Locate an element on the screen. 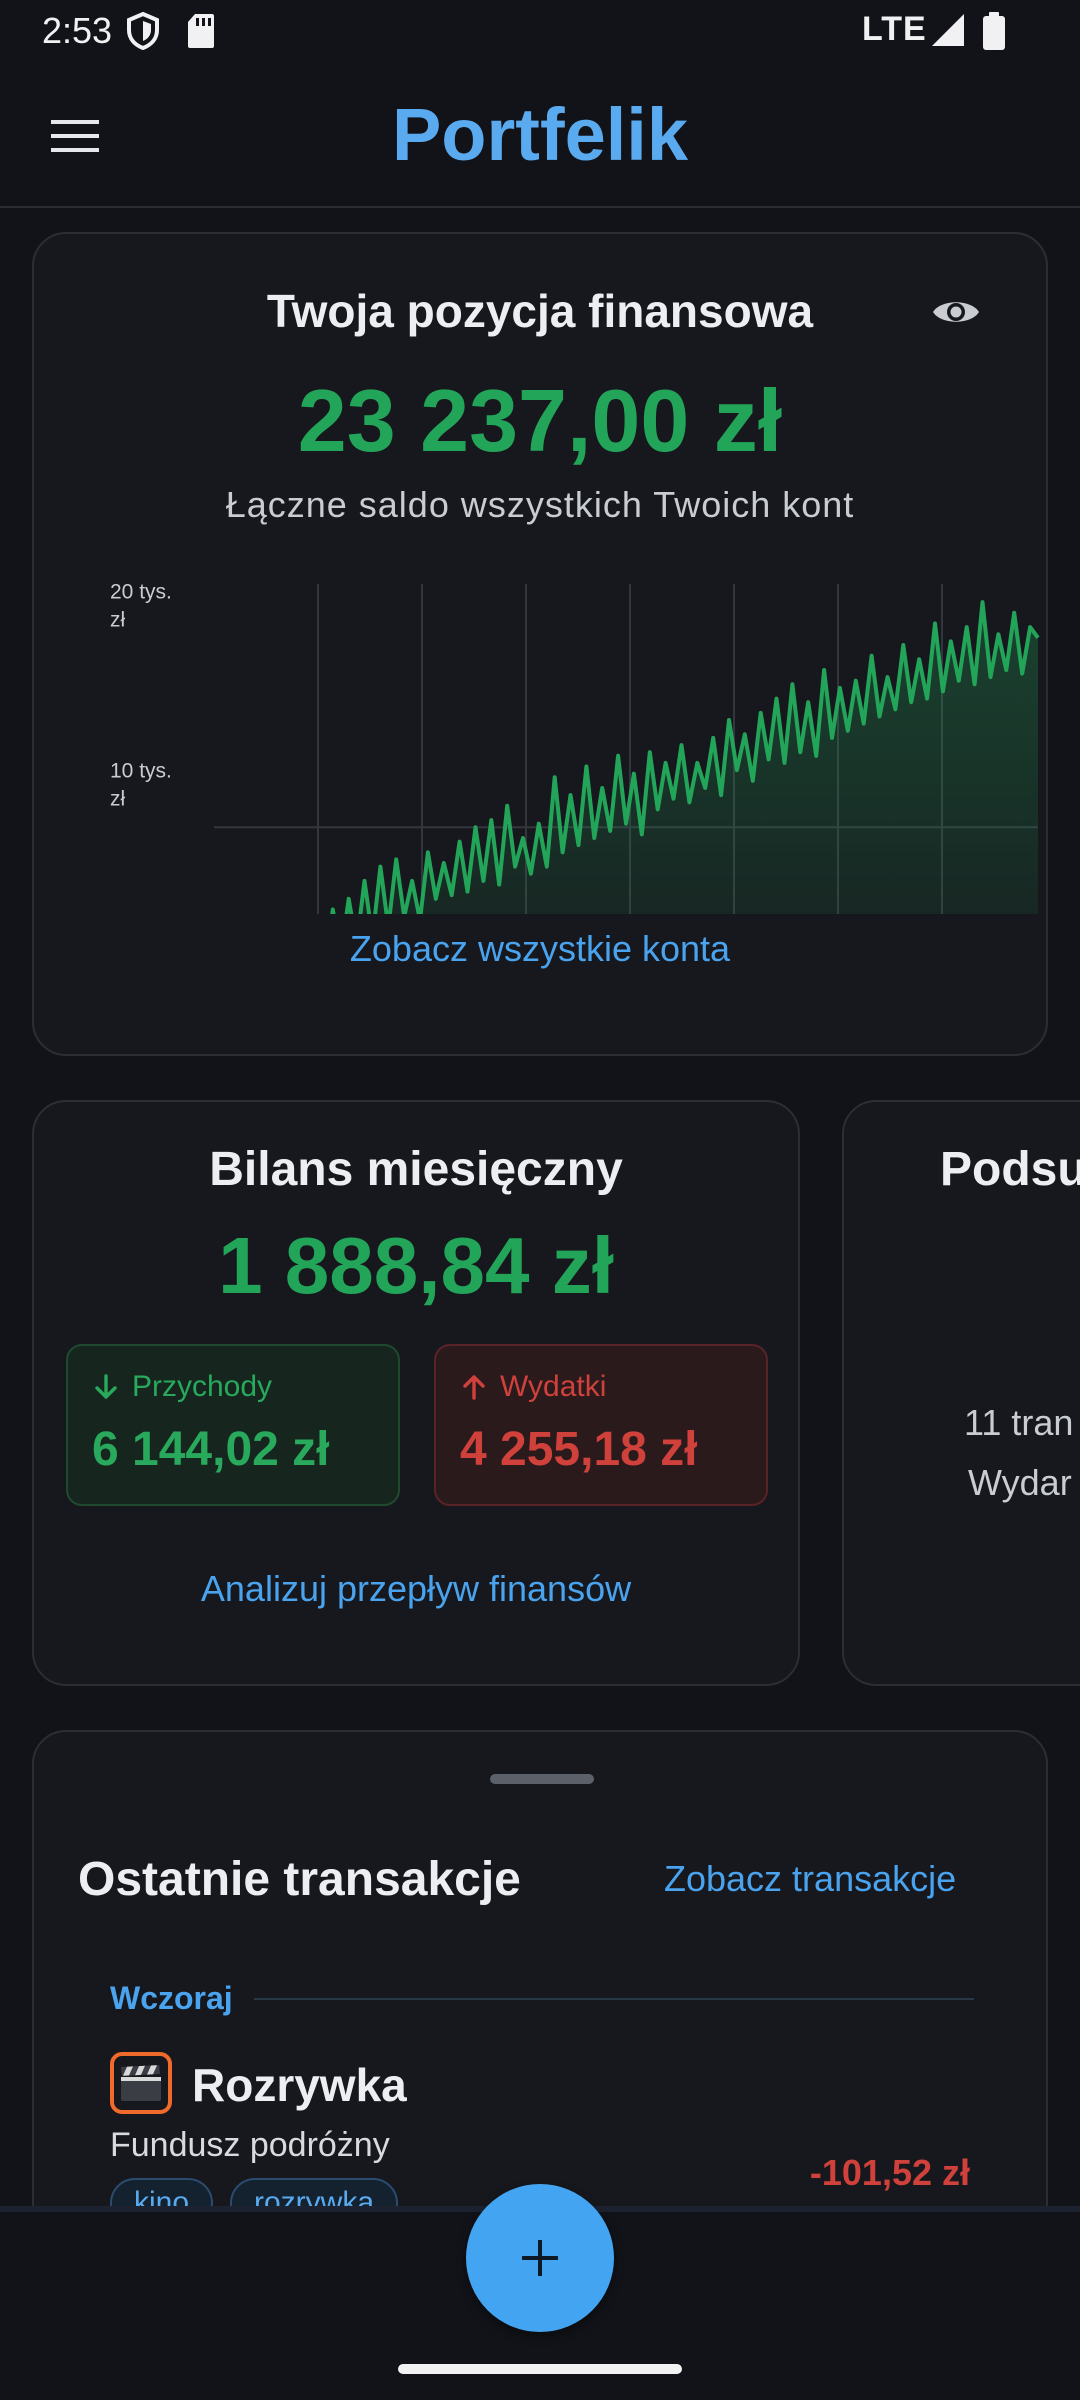  chart-area is located at coordinates (685, 758).